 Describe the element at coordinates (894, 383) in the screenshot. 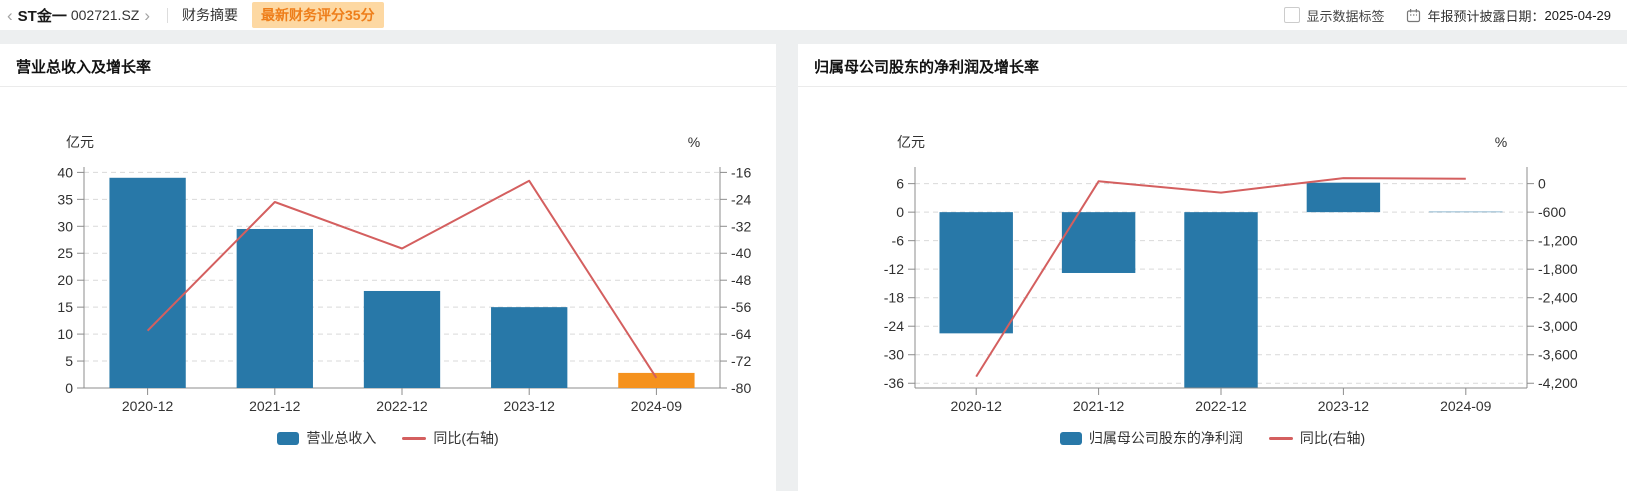

I see `left-tick-label: -36` at that location.